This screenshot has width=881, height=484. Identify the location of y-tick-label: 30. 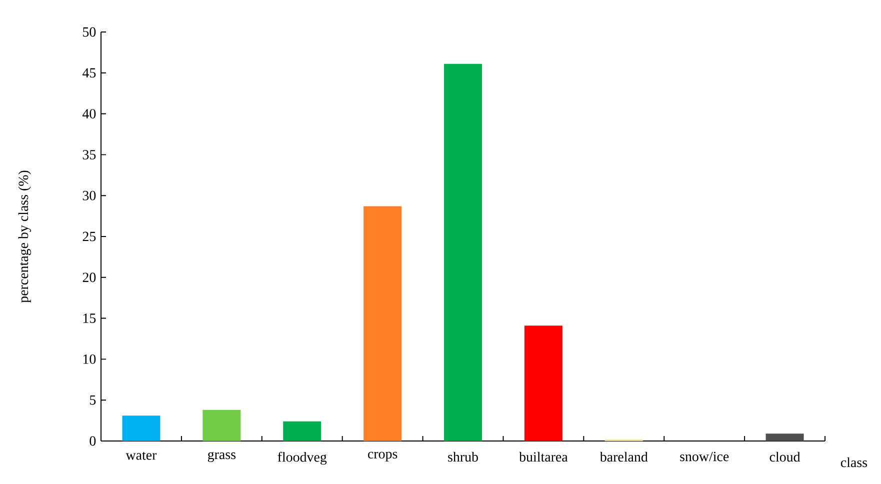
(89, 195).